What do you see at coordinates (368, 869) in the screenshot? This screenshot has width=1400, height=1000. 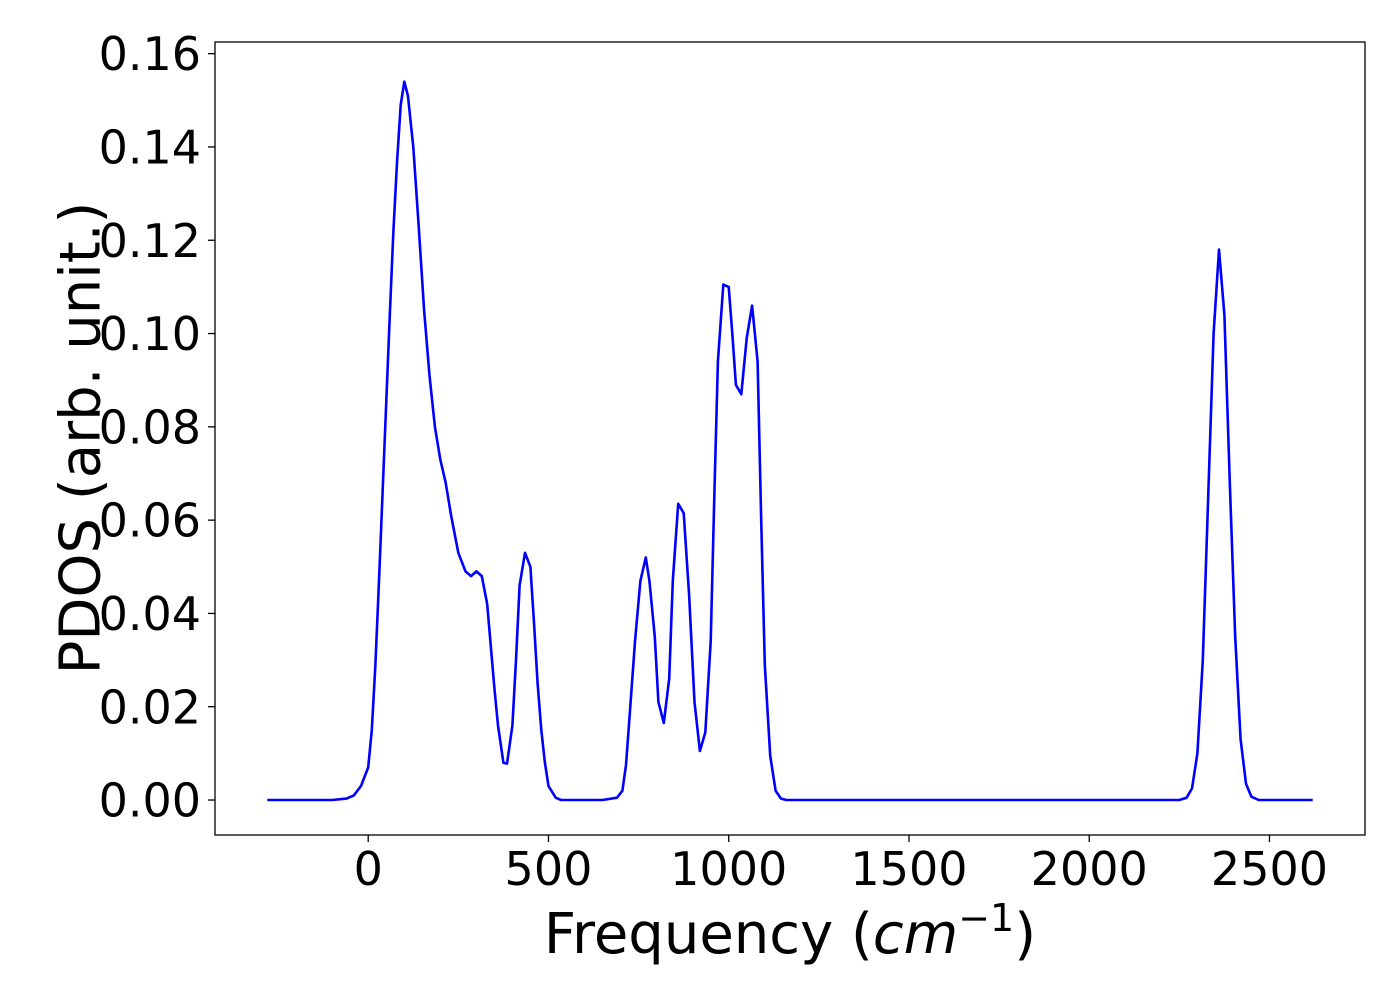 I see `x-tick-label: 0` at bounding box center [368, 869].